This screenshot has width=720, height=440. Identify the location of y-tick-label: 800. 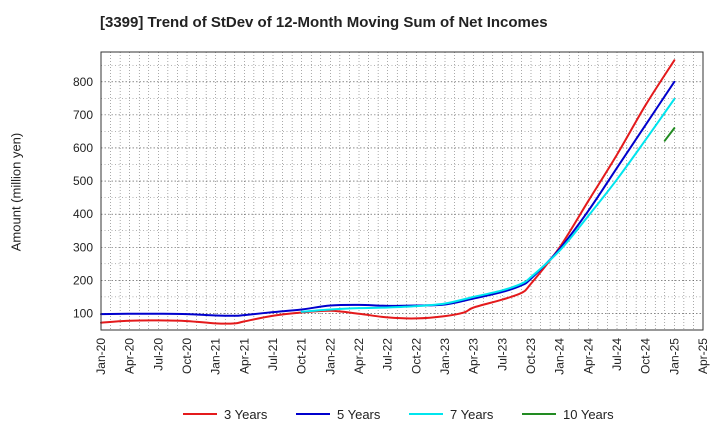
(83, 82).